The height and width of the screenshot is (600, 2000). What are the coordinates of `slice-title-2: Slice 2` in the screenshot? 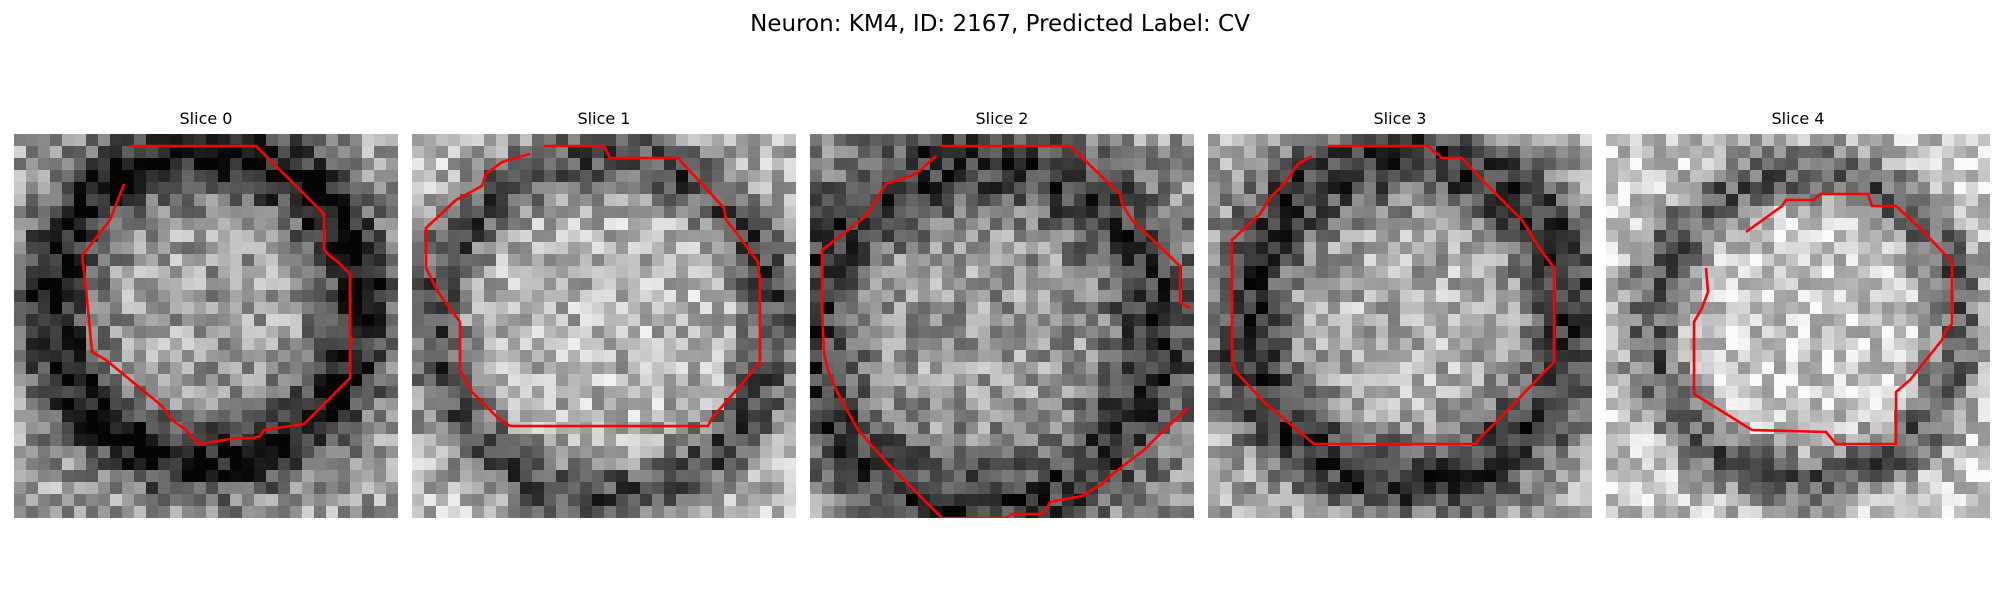 It's located at (1002, 118).